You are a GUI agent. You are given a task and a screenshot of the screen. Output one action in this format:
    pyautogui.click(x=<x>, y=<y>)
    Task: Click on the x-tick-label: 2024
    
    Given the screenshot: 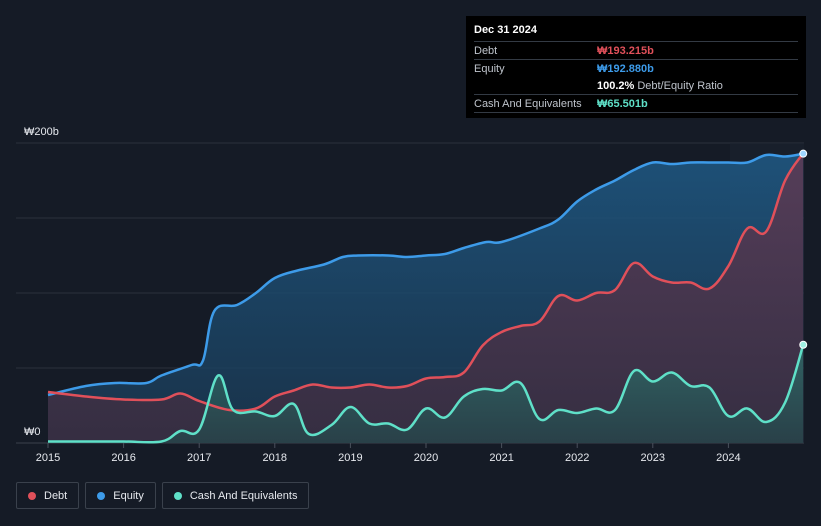 What is the action you would take?
    pyautogui.click(x=728, y=458)
    